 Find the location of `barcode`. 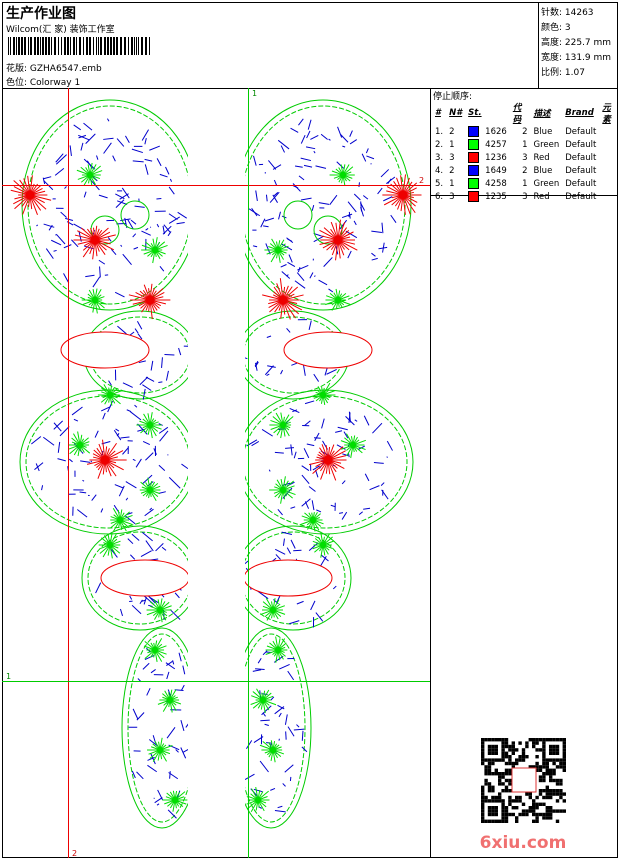

barcode is located at coordinates (79, 46).